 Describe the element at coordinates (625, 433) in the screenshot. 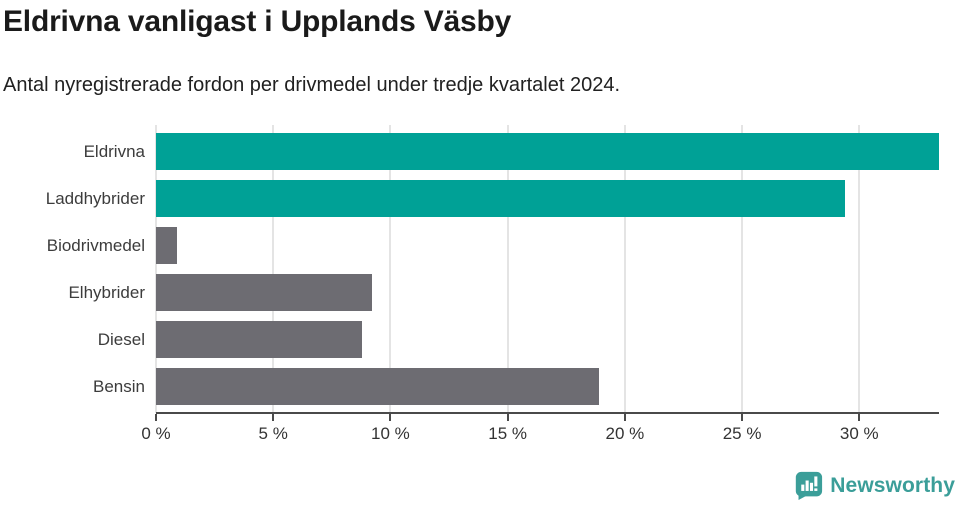

I see `tick-label-20: 20 %` at that location.